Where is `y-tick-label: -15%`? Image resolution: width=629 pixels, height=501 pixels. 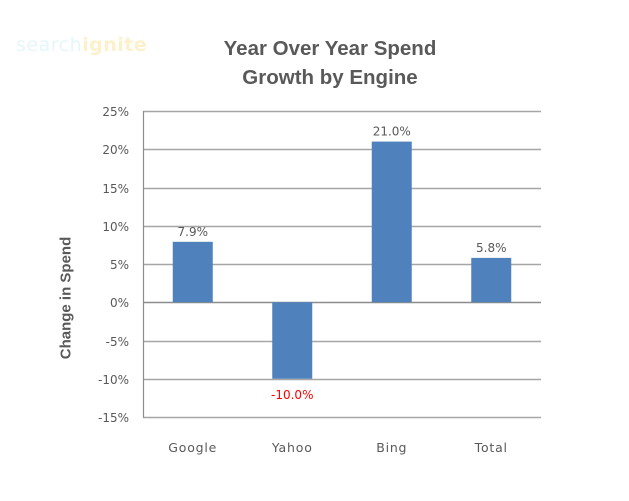
y-tick-label: -15% is located at coordinates (113, 418).